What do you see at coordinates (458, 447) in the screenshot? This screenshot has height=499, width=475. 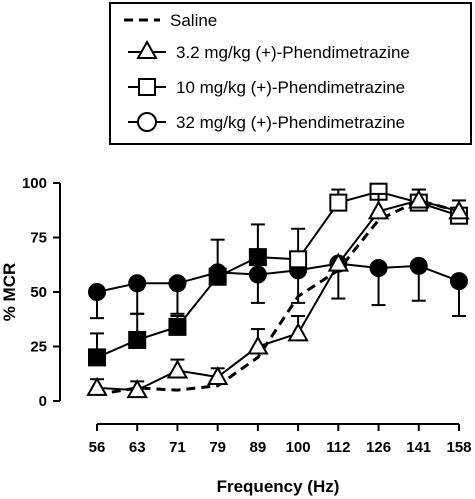 I see `x-tick-label: 158` at bounding box center [458, 447].